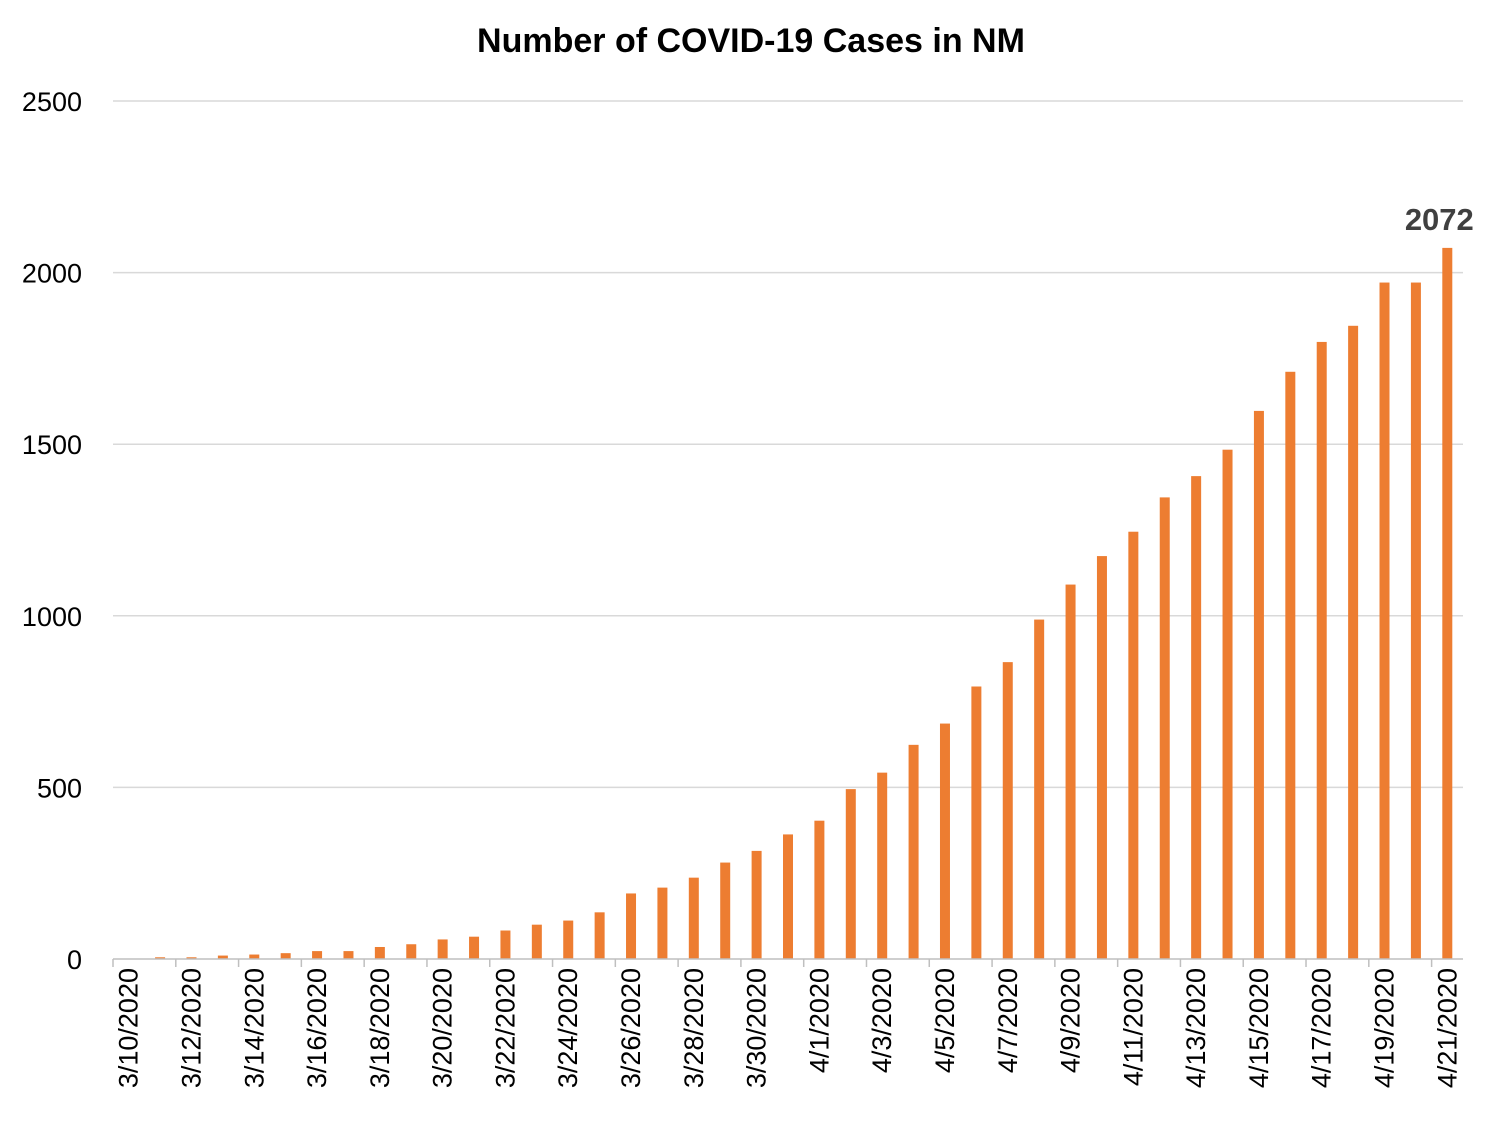  Describe the element at coordinates (59, 788) in the screenshot. I see `y-tick-label: 500` at that location.